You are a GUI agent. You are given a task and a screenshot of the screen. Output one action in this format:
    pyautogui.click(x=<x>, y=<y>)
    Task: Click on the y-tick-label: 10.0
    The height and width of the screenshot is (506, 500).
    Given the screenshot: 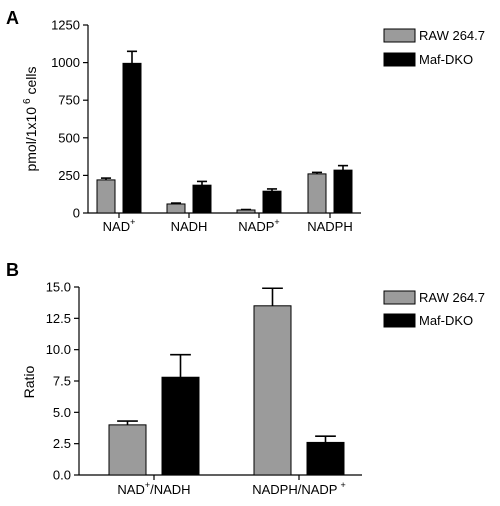 What is the action you would take?
    pyautogui.click(x=58, y=349)
    